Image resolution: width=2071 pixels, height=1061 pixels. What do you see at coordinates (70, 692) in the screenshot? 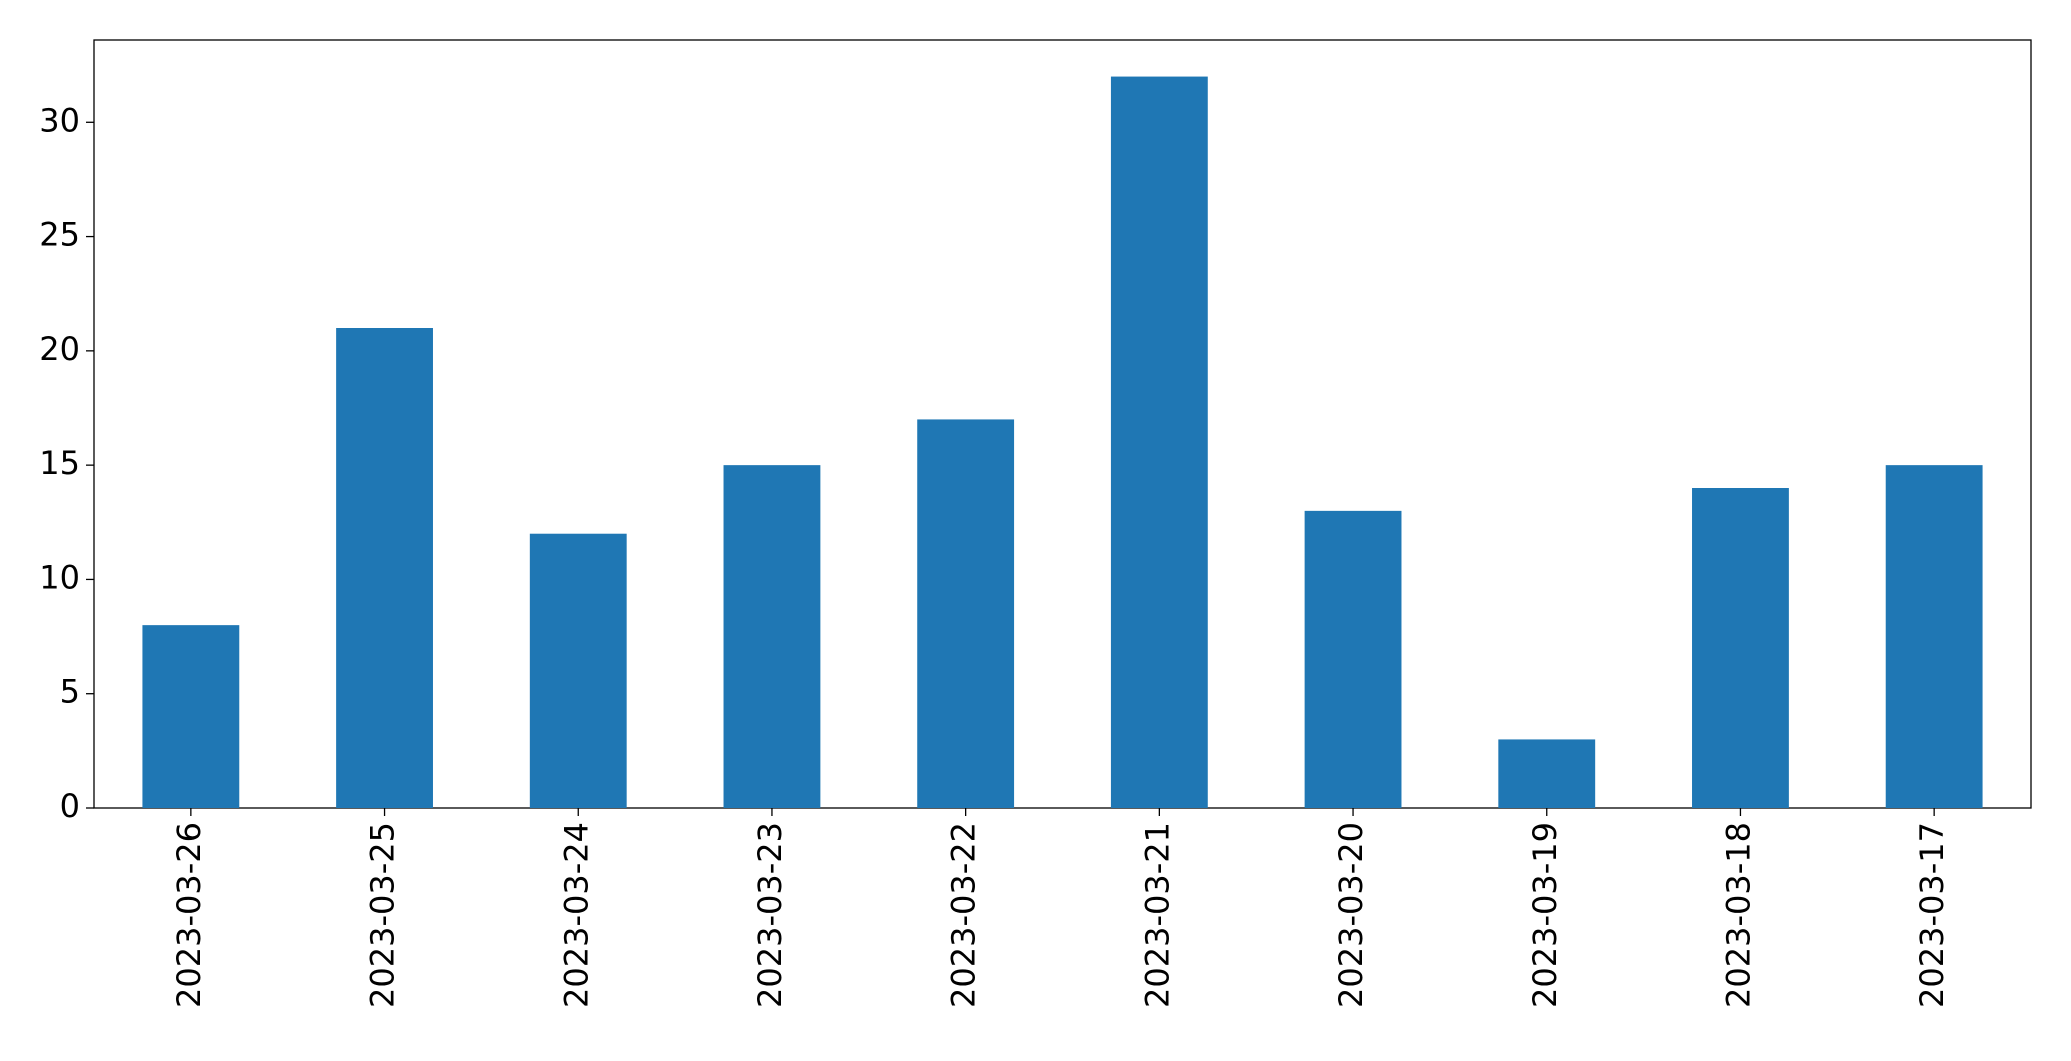
I see `y-tick-label: 5` at bounding box center [70, 692].